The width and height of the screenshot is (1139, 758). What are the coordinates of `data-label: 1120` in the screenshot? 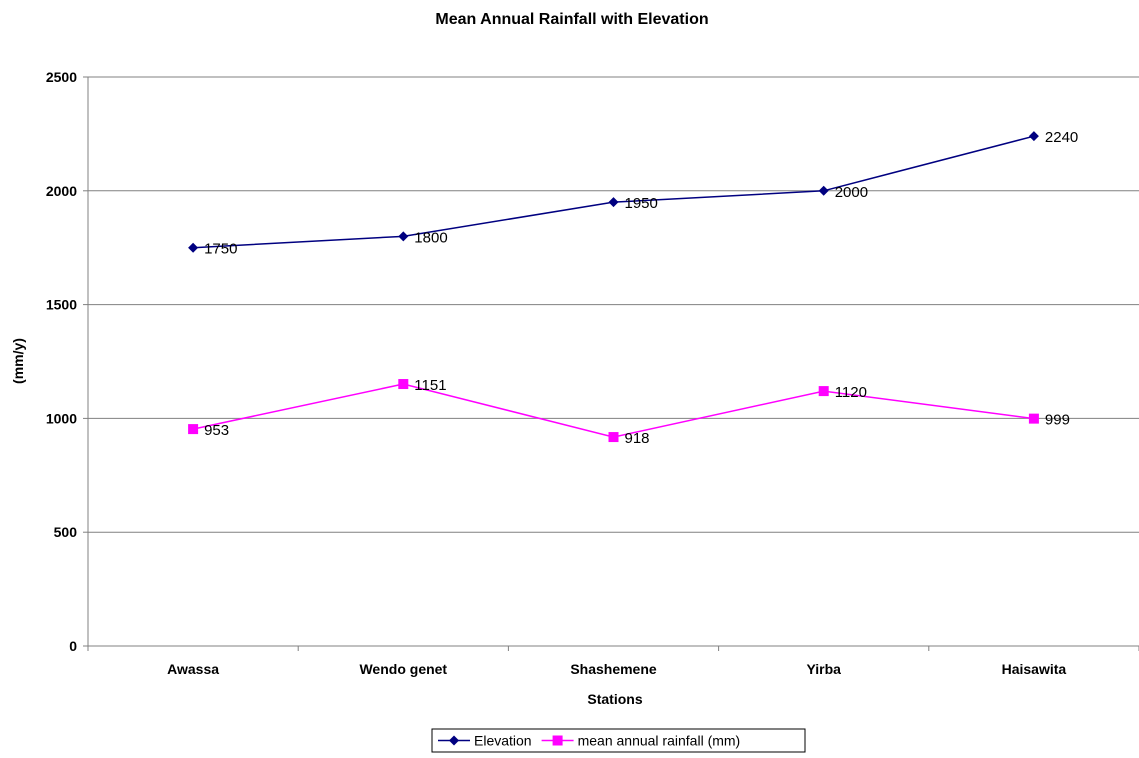 It's located at (851, 392).